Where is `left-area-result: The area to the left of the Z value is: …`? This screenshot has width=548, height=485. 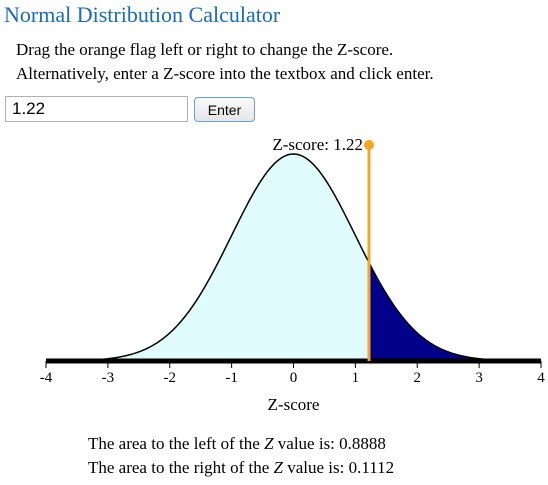
left-area-result: The area to the left of the Z value is: … is located at coordinates (241, 444).